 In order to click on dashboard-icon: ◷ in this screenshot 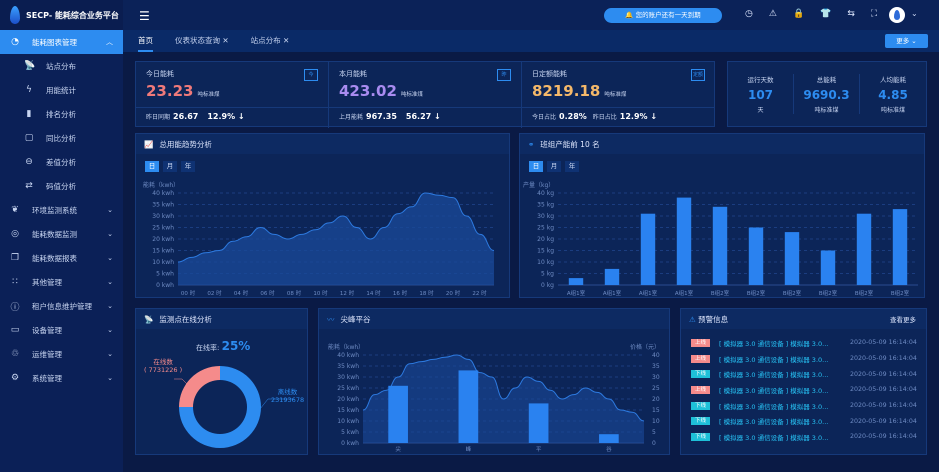, I will do `click(749, 14)`.